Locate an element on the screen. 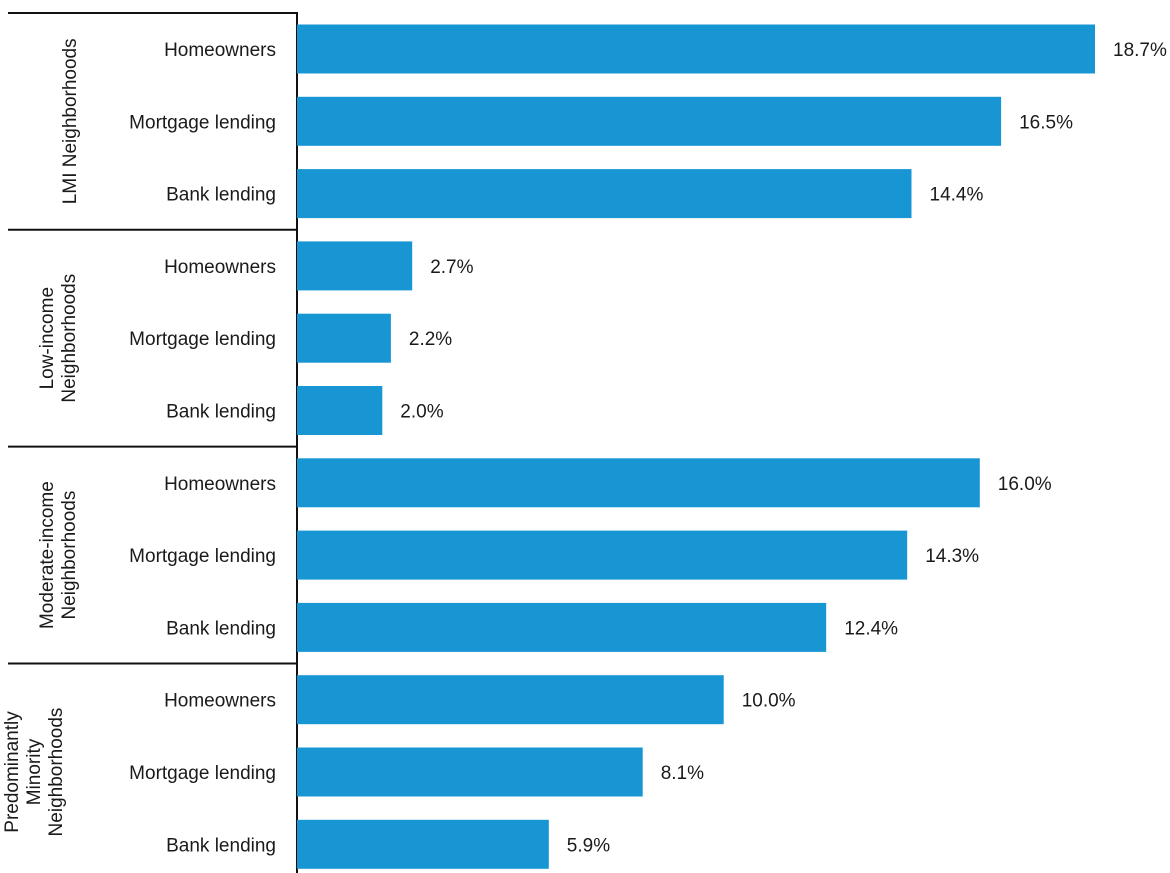  value-label-2-0: 16.0% is located at coordinates (1025, 484).